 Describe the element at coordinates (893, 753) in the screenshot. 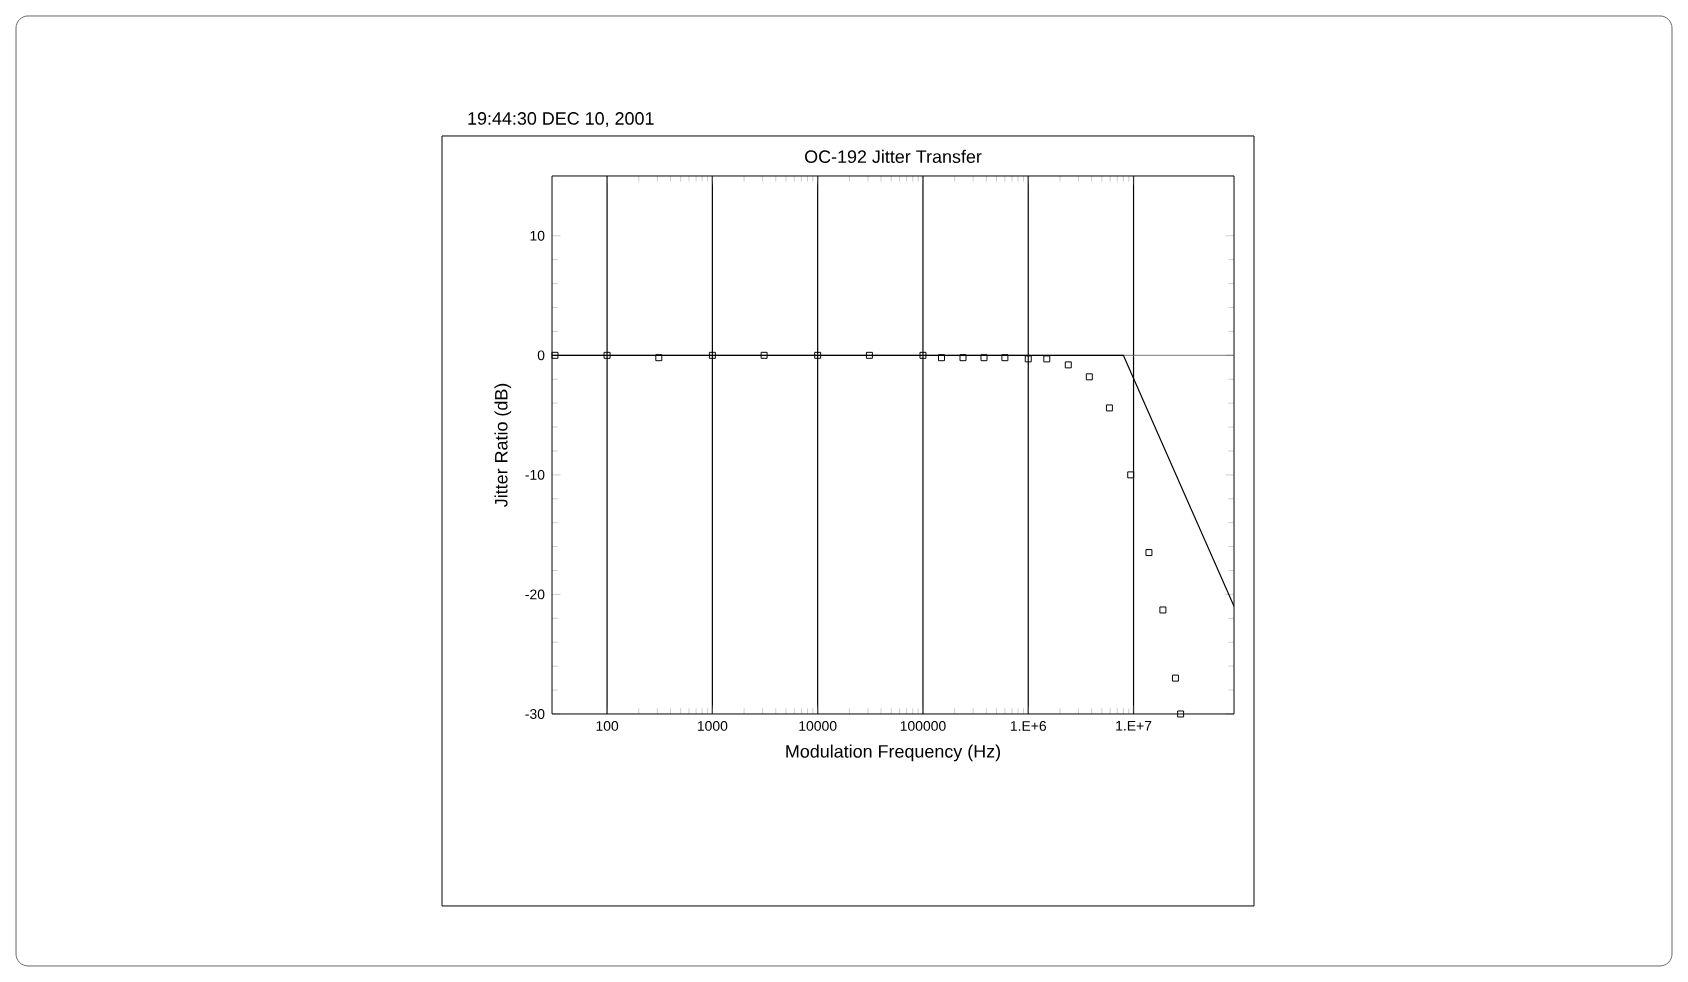

I see `x-axis-title: Modulation Frequency (Hz)` at that location.